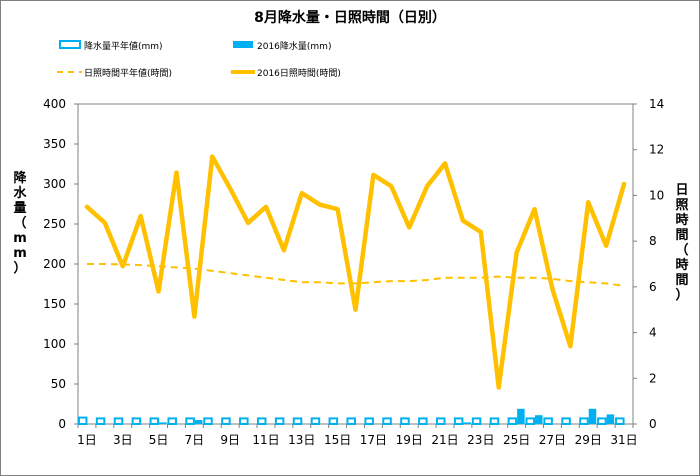 This screenshot has height=476, width=700. What do you see at coordinates (58, 384) in the screenshot?
I see `left-tick-label: 50` at bounding box center [58, 384].